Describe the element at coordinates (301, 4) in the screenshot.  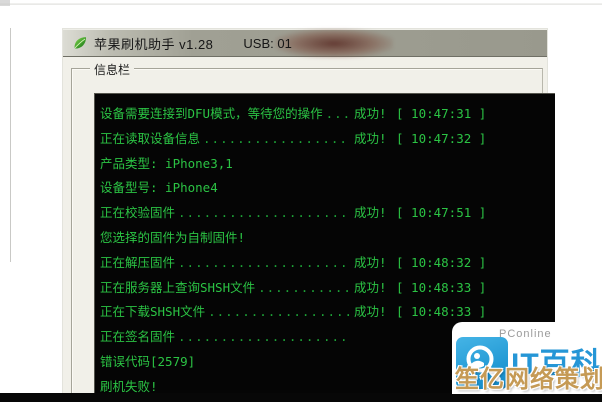
I see `photo-artifact-top-line` at that location.